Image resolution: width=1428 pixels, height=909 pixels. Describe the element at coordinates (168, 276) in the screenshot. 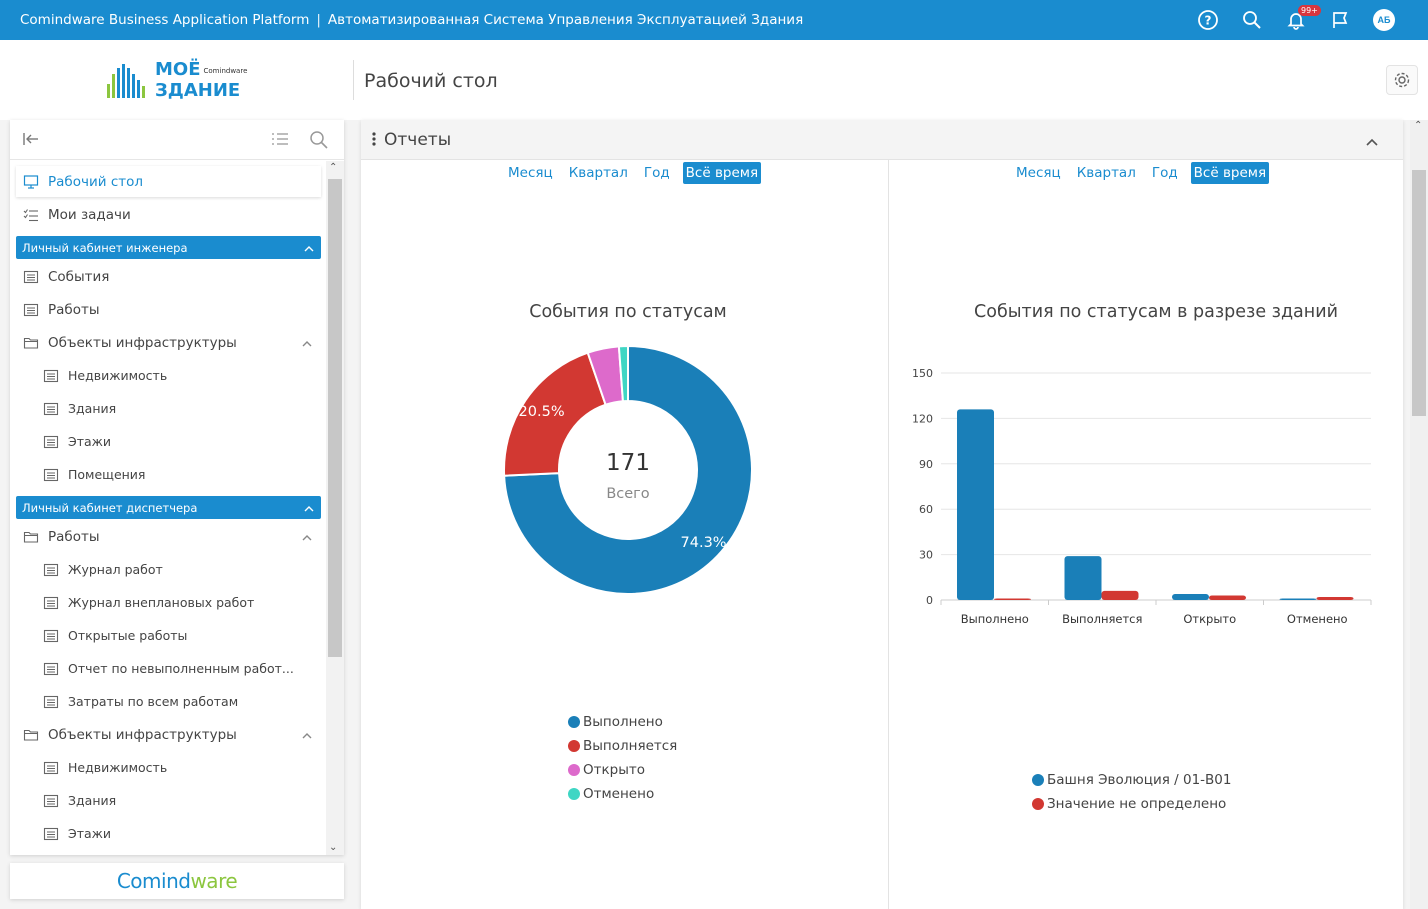

I see `sidebar-item: События` at that location.